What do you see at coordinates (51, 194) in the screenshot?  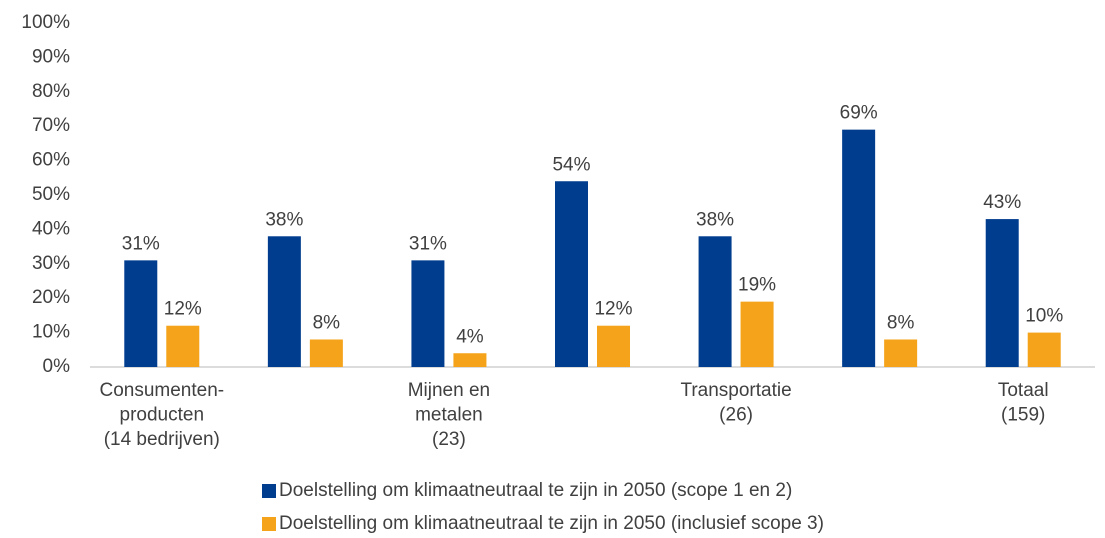 I see `y-tick-label: 50%` at bounding box center [51, 194].